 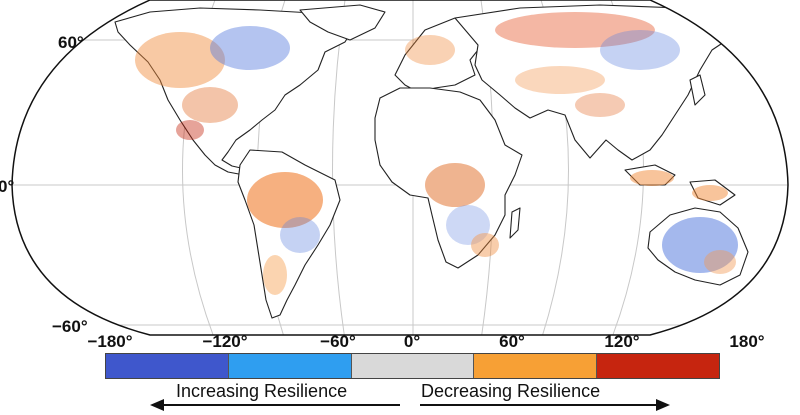 I want to click on color-scale-bar, so click(x=412, y=366).